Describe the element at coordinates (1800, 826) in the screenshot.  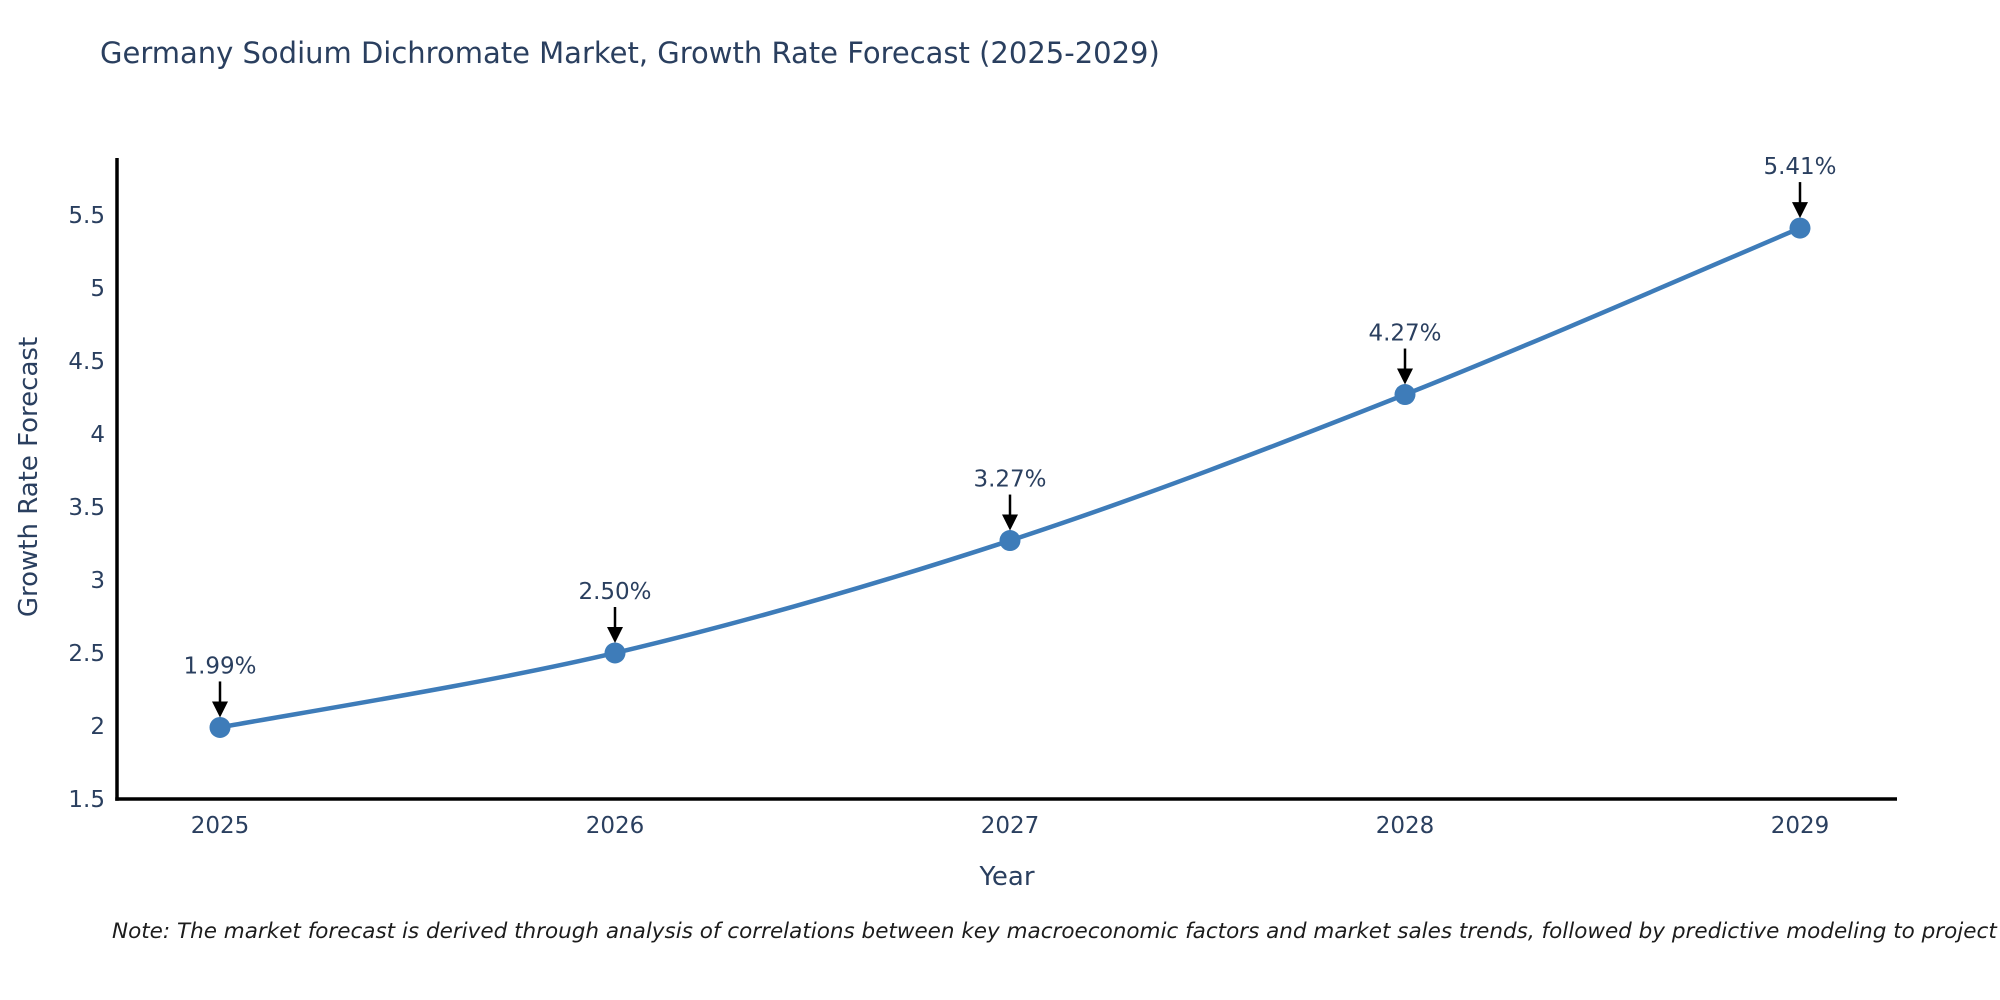
I see `x-tick-label: 2029` at that location.